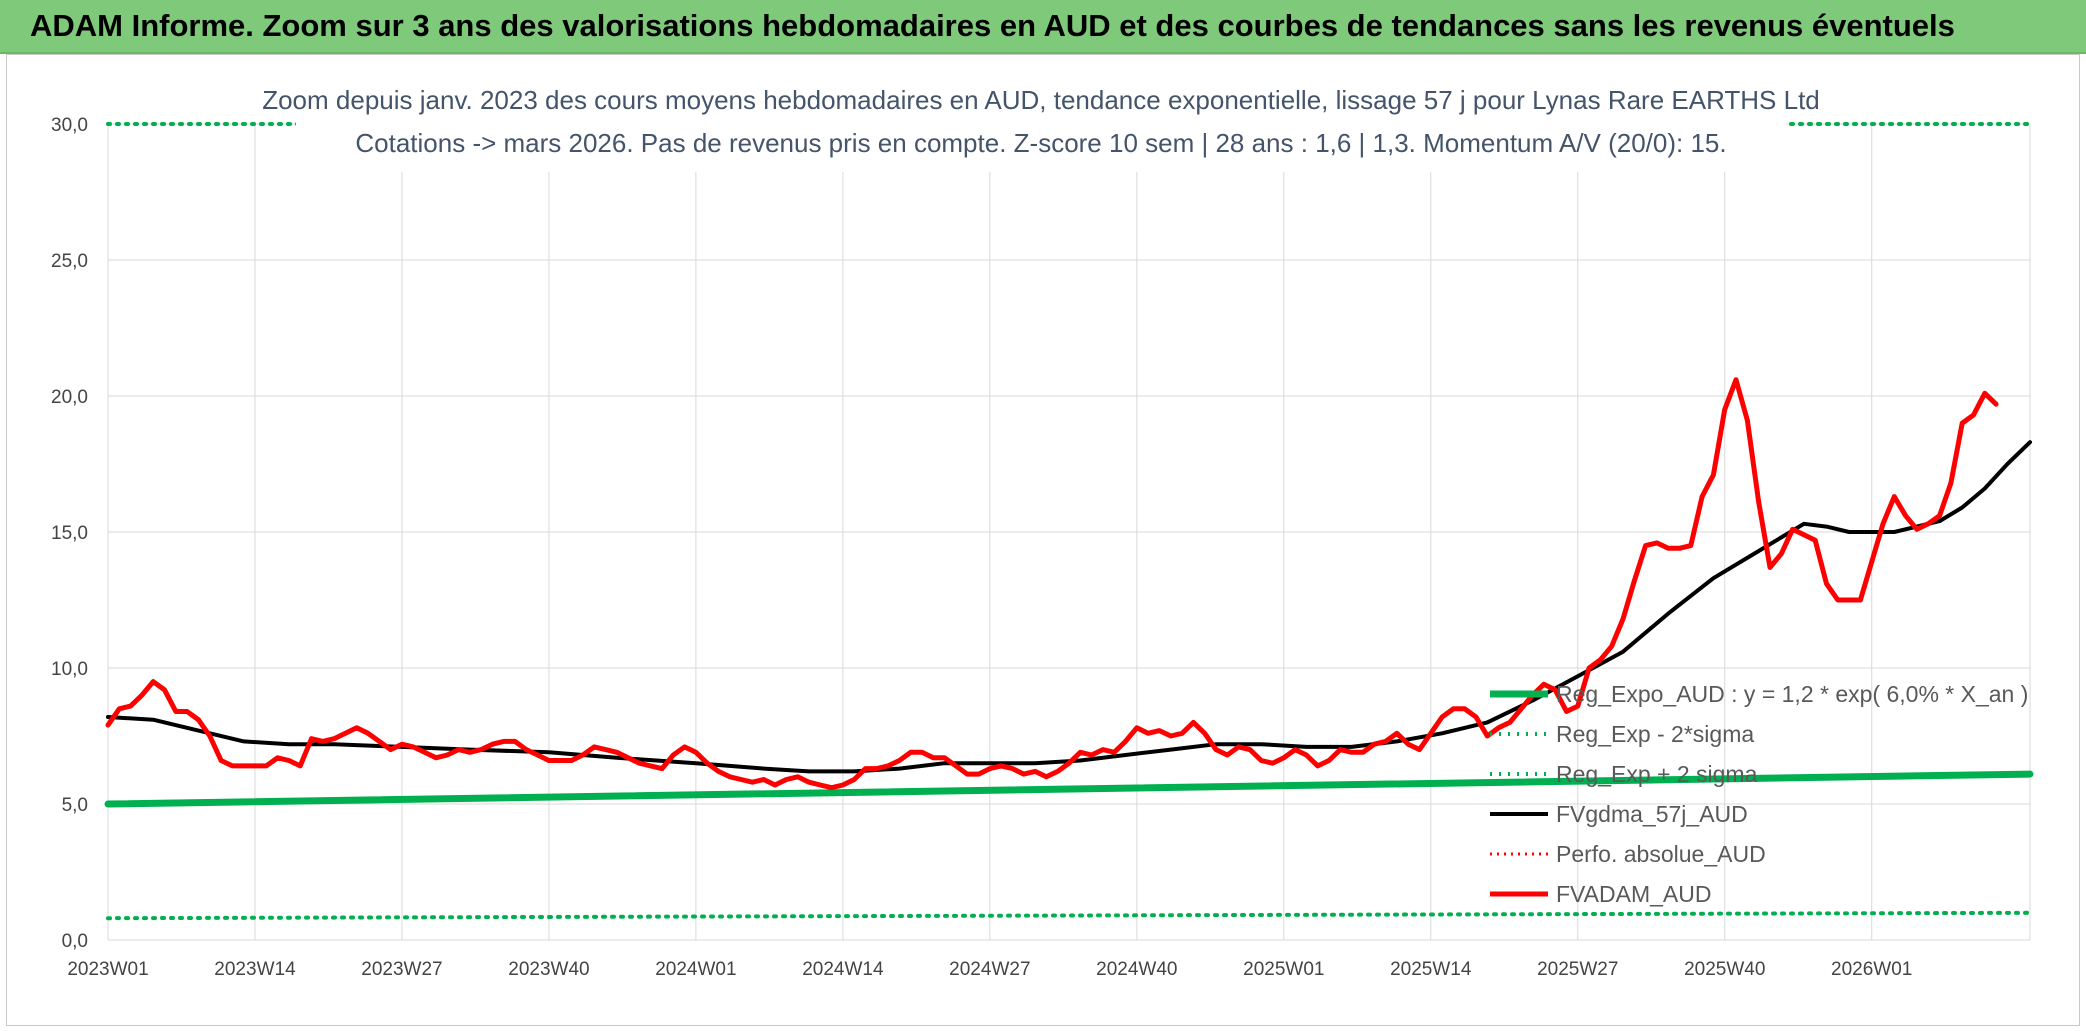 This screenshot has height=1031, width=2086. Describe the element at coordinates (69, 261) in the screenshot. I see `y-tick-label: 25,0` at that location.